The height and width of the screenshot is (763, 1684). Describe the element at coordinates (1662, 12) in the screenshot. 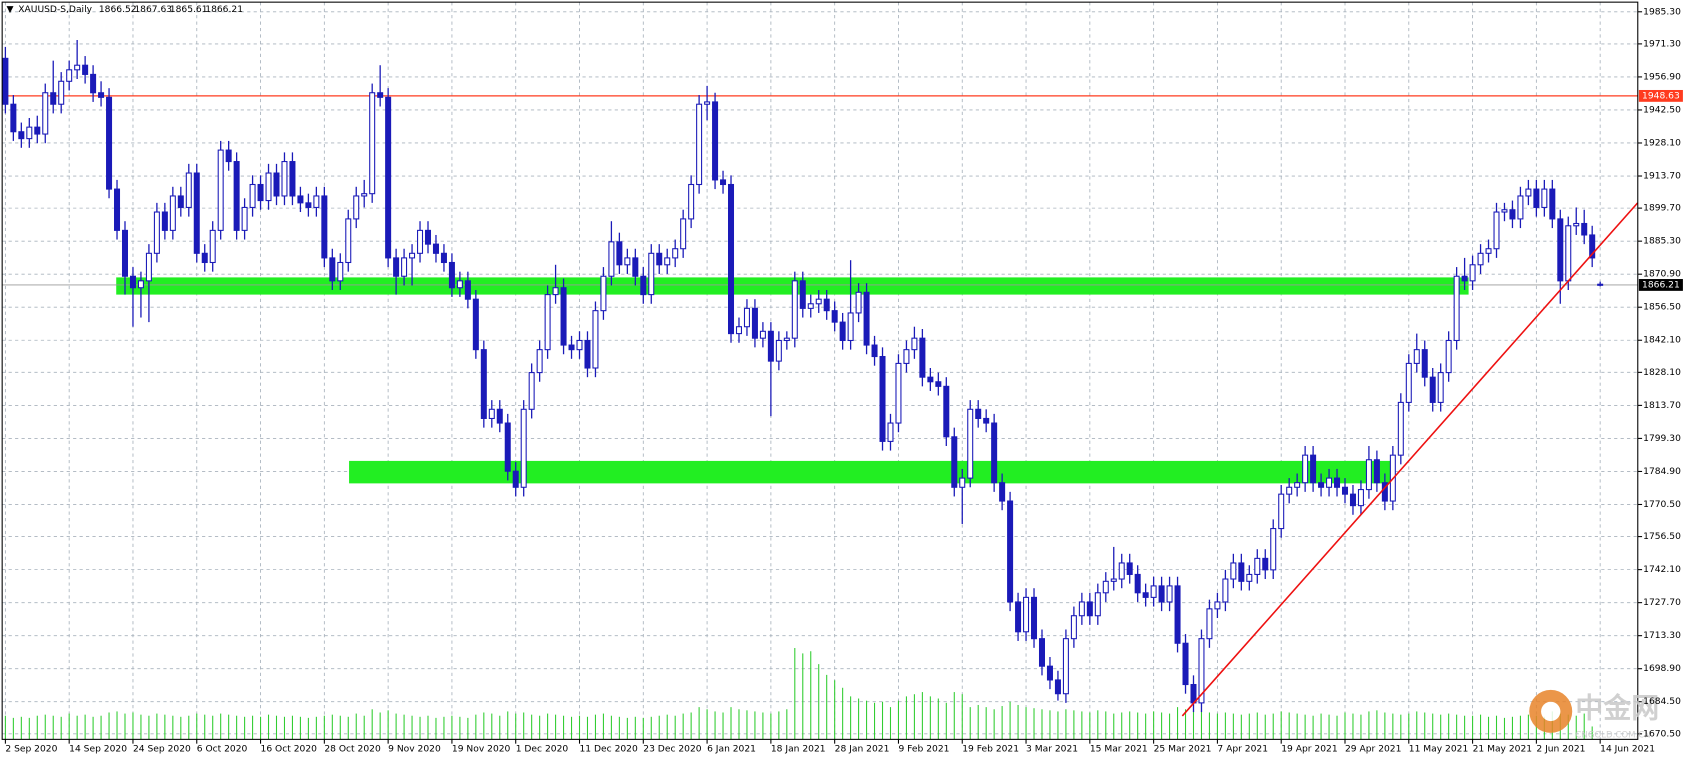

I see `y-tick-label: 1985.30` at that location.